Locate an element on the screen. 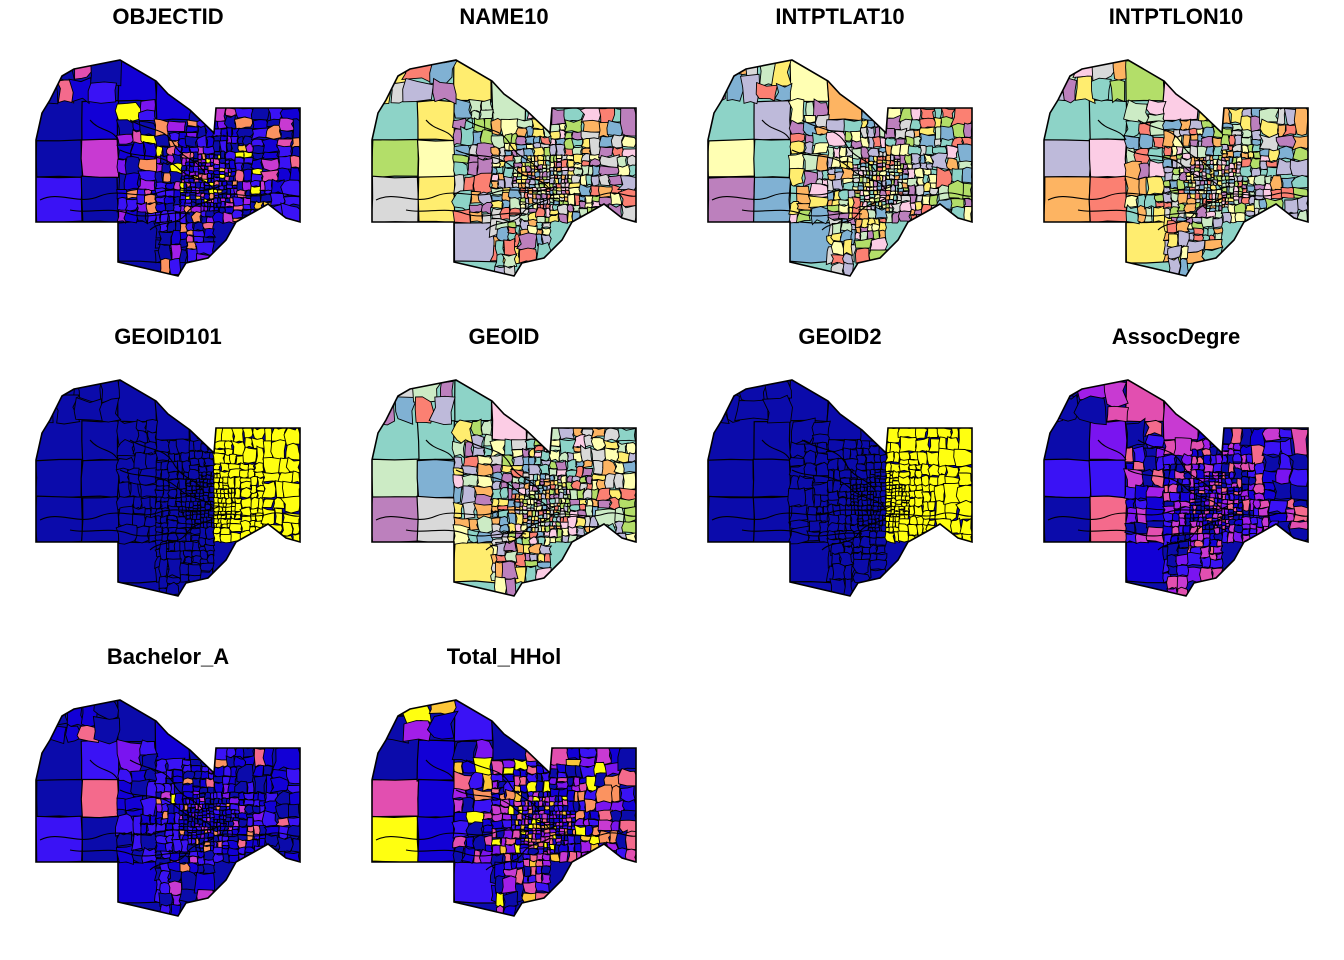 The width and height of the screenshot is (1344, 960). panel-title: INTPTLON10 is located at coordinates (1176, 16).